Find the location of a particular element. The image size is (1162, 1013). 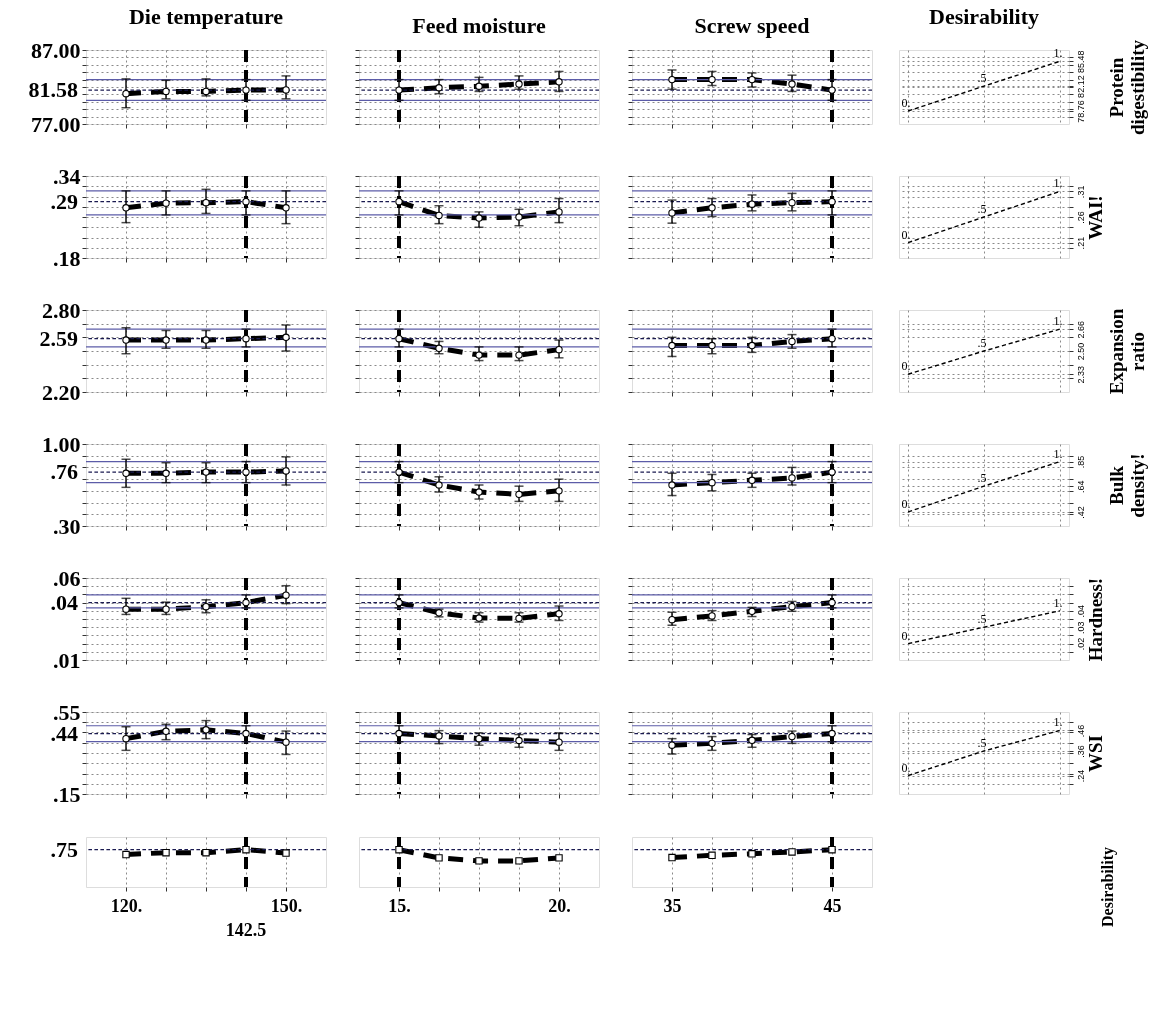

y-axis-title: Bulk density! is located at coordinates (1126, 485).